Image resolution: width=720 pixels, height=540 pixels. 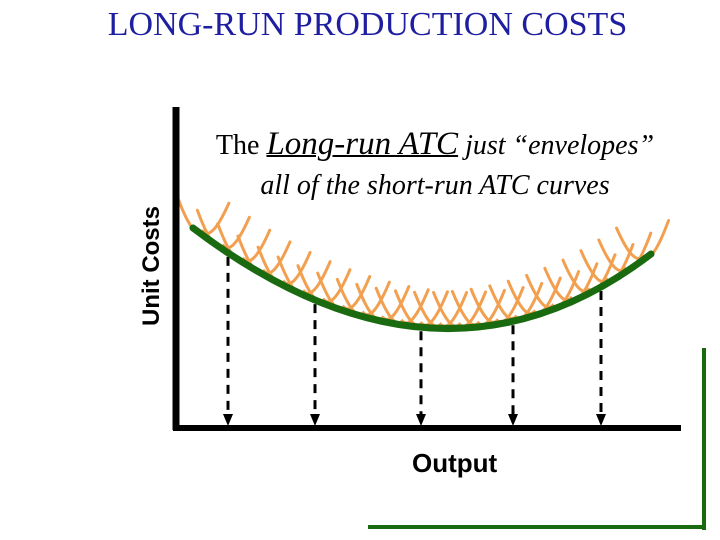 I want to click on long-run-atc-curve, so click(x=422, y=278).